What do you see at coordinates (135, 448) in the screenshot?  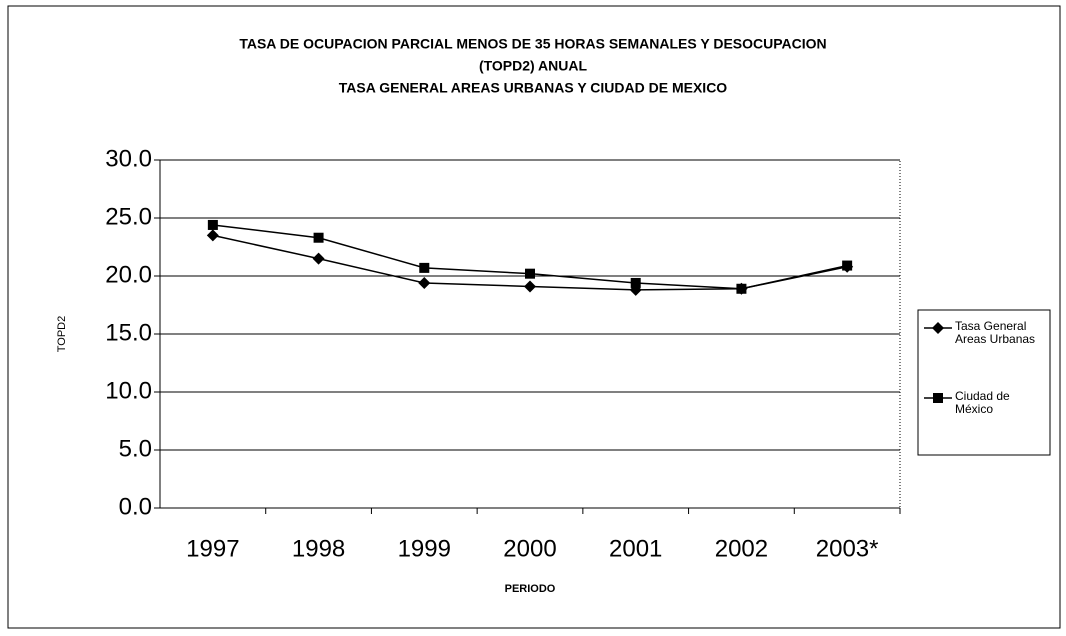 I see `y-tick-label: 5.0` at bounding box center [135, 448].